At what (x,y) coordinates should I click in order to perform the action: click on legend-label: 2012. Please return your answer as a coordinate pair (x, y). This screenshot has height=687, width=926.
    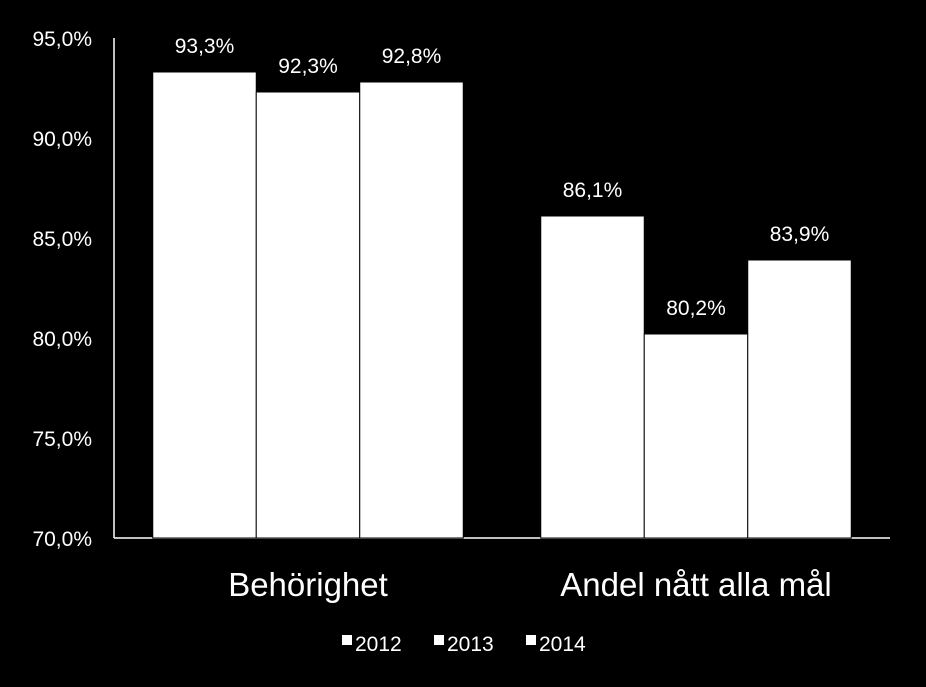
    Looking at the image, I should click on (378, 644).